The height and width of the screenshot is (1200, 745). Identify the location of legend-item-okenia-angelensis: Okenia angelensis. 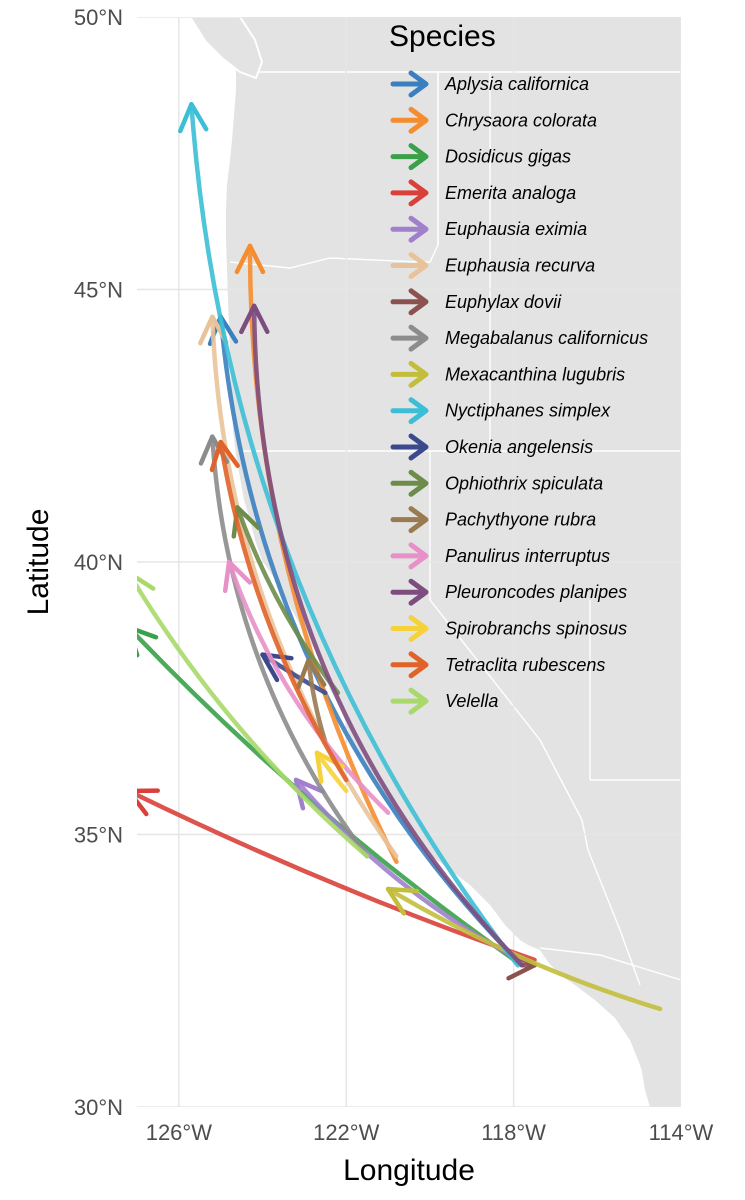
(491, 447).